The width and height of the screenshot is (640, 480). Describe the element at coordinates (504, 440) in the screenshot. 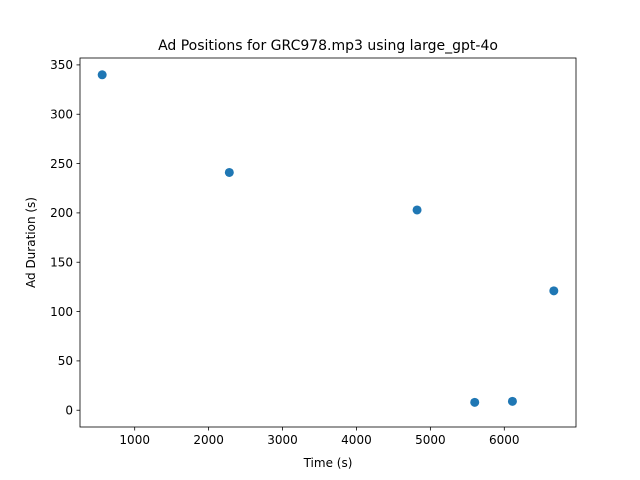

I see `x-tick-label: 6000` at that location.